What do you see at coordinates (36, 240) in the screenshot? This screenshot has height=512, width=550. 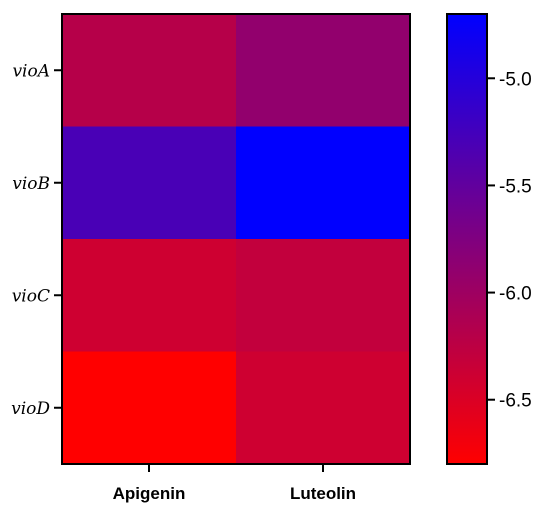 I see `row-axis: vioA vioB vioC vioD` at bounding box center [36, 240].